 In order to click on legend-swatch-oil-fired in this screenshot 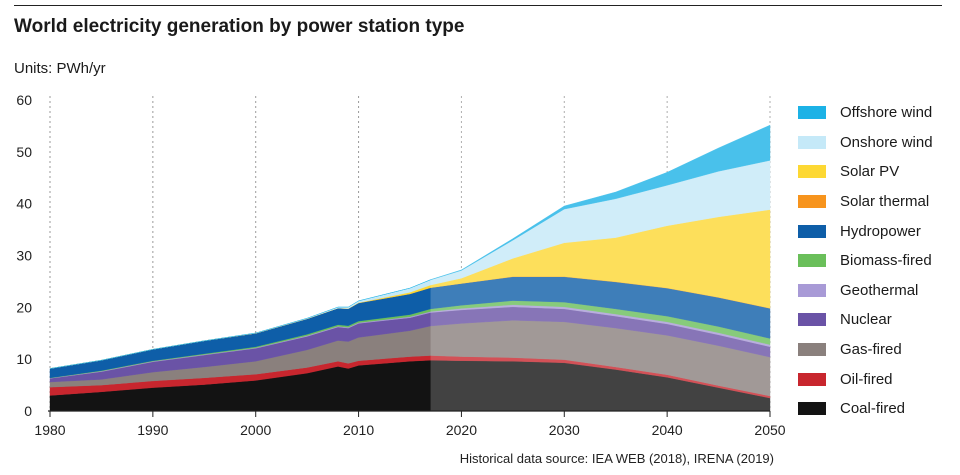, I will do `click(812, 379)`.